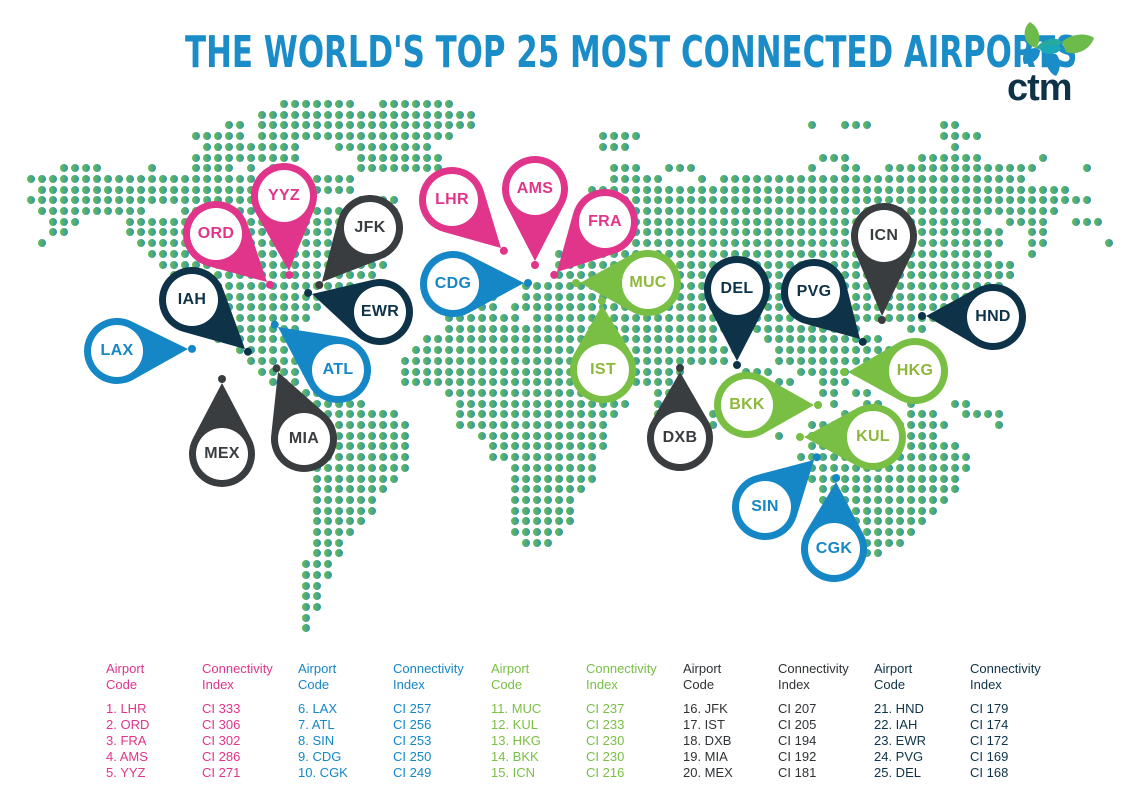  What do you see at coordinates (338, 369) in the screenshot?
I see `pin-label: ATL` at bounding box center [338, 369].